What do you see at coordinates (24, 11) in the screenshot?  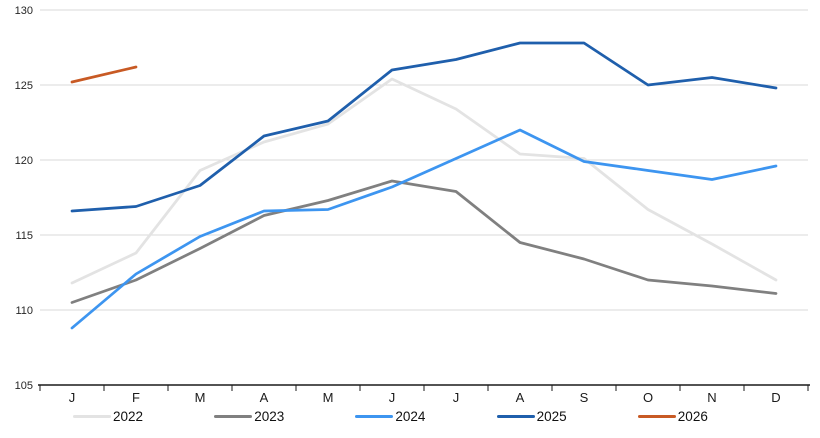 I see `y-axis-label: 130` at bounding box center [24, 11].